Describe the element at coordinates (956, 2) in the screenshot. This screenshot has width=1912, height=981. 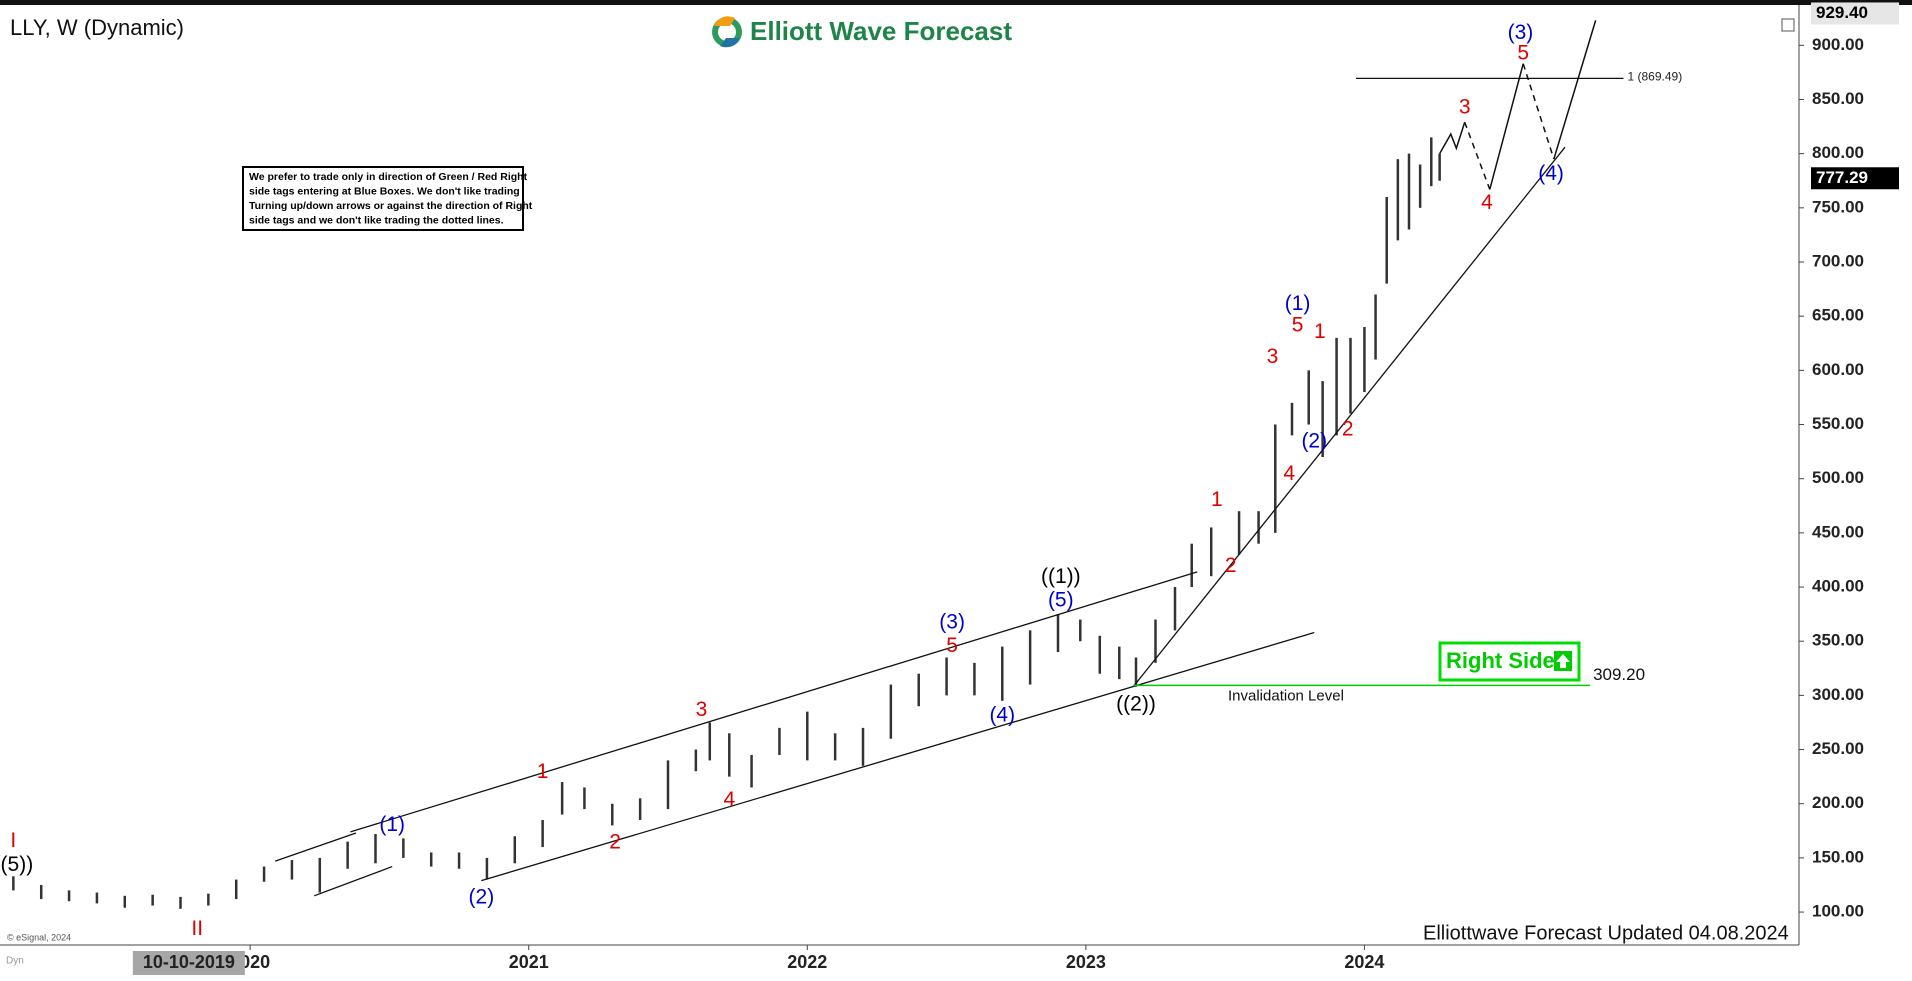
I see `top-border` at that location.